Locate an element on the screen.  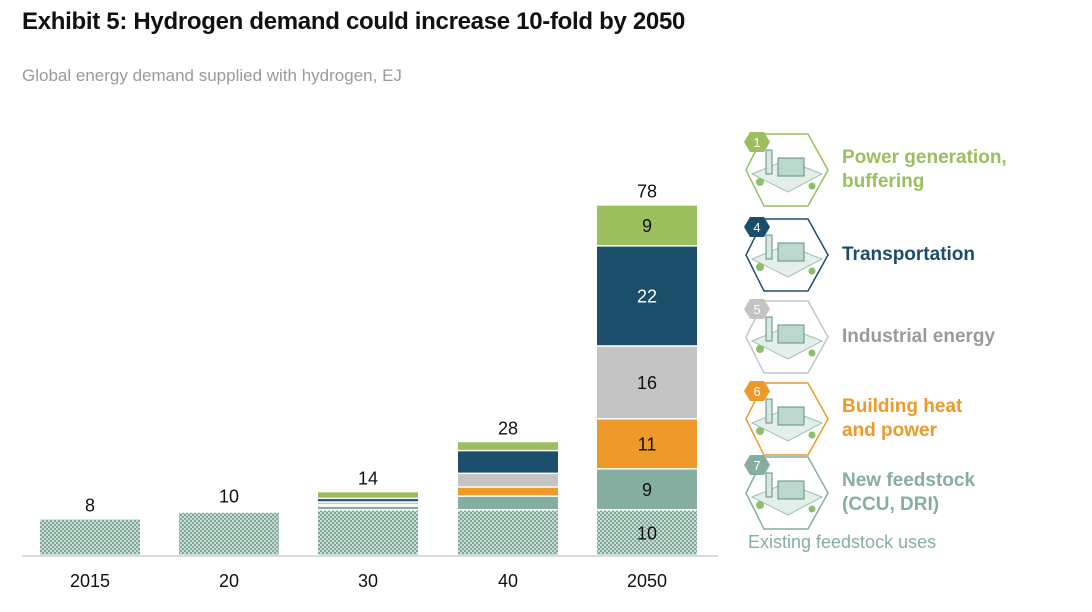
legend-number-industrial: 5 is located at coordinates (756, 309).